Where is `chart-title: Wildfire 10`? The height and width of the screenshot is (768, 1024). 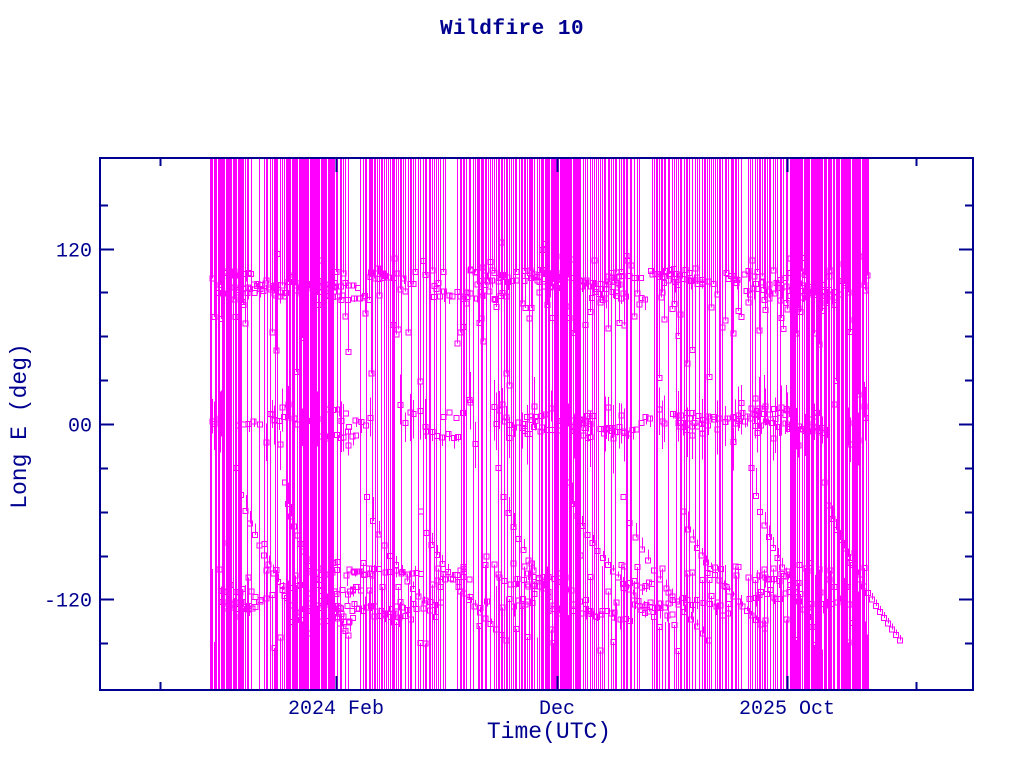
chart-title: Wildfire 10 is located at coordinates (512, 29).